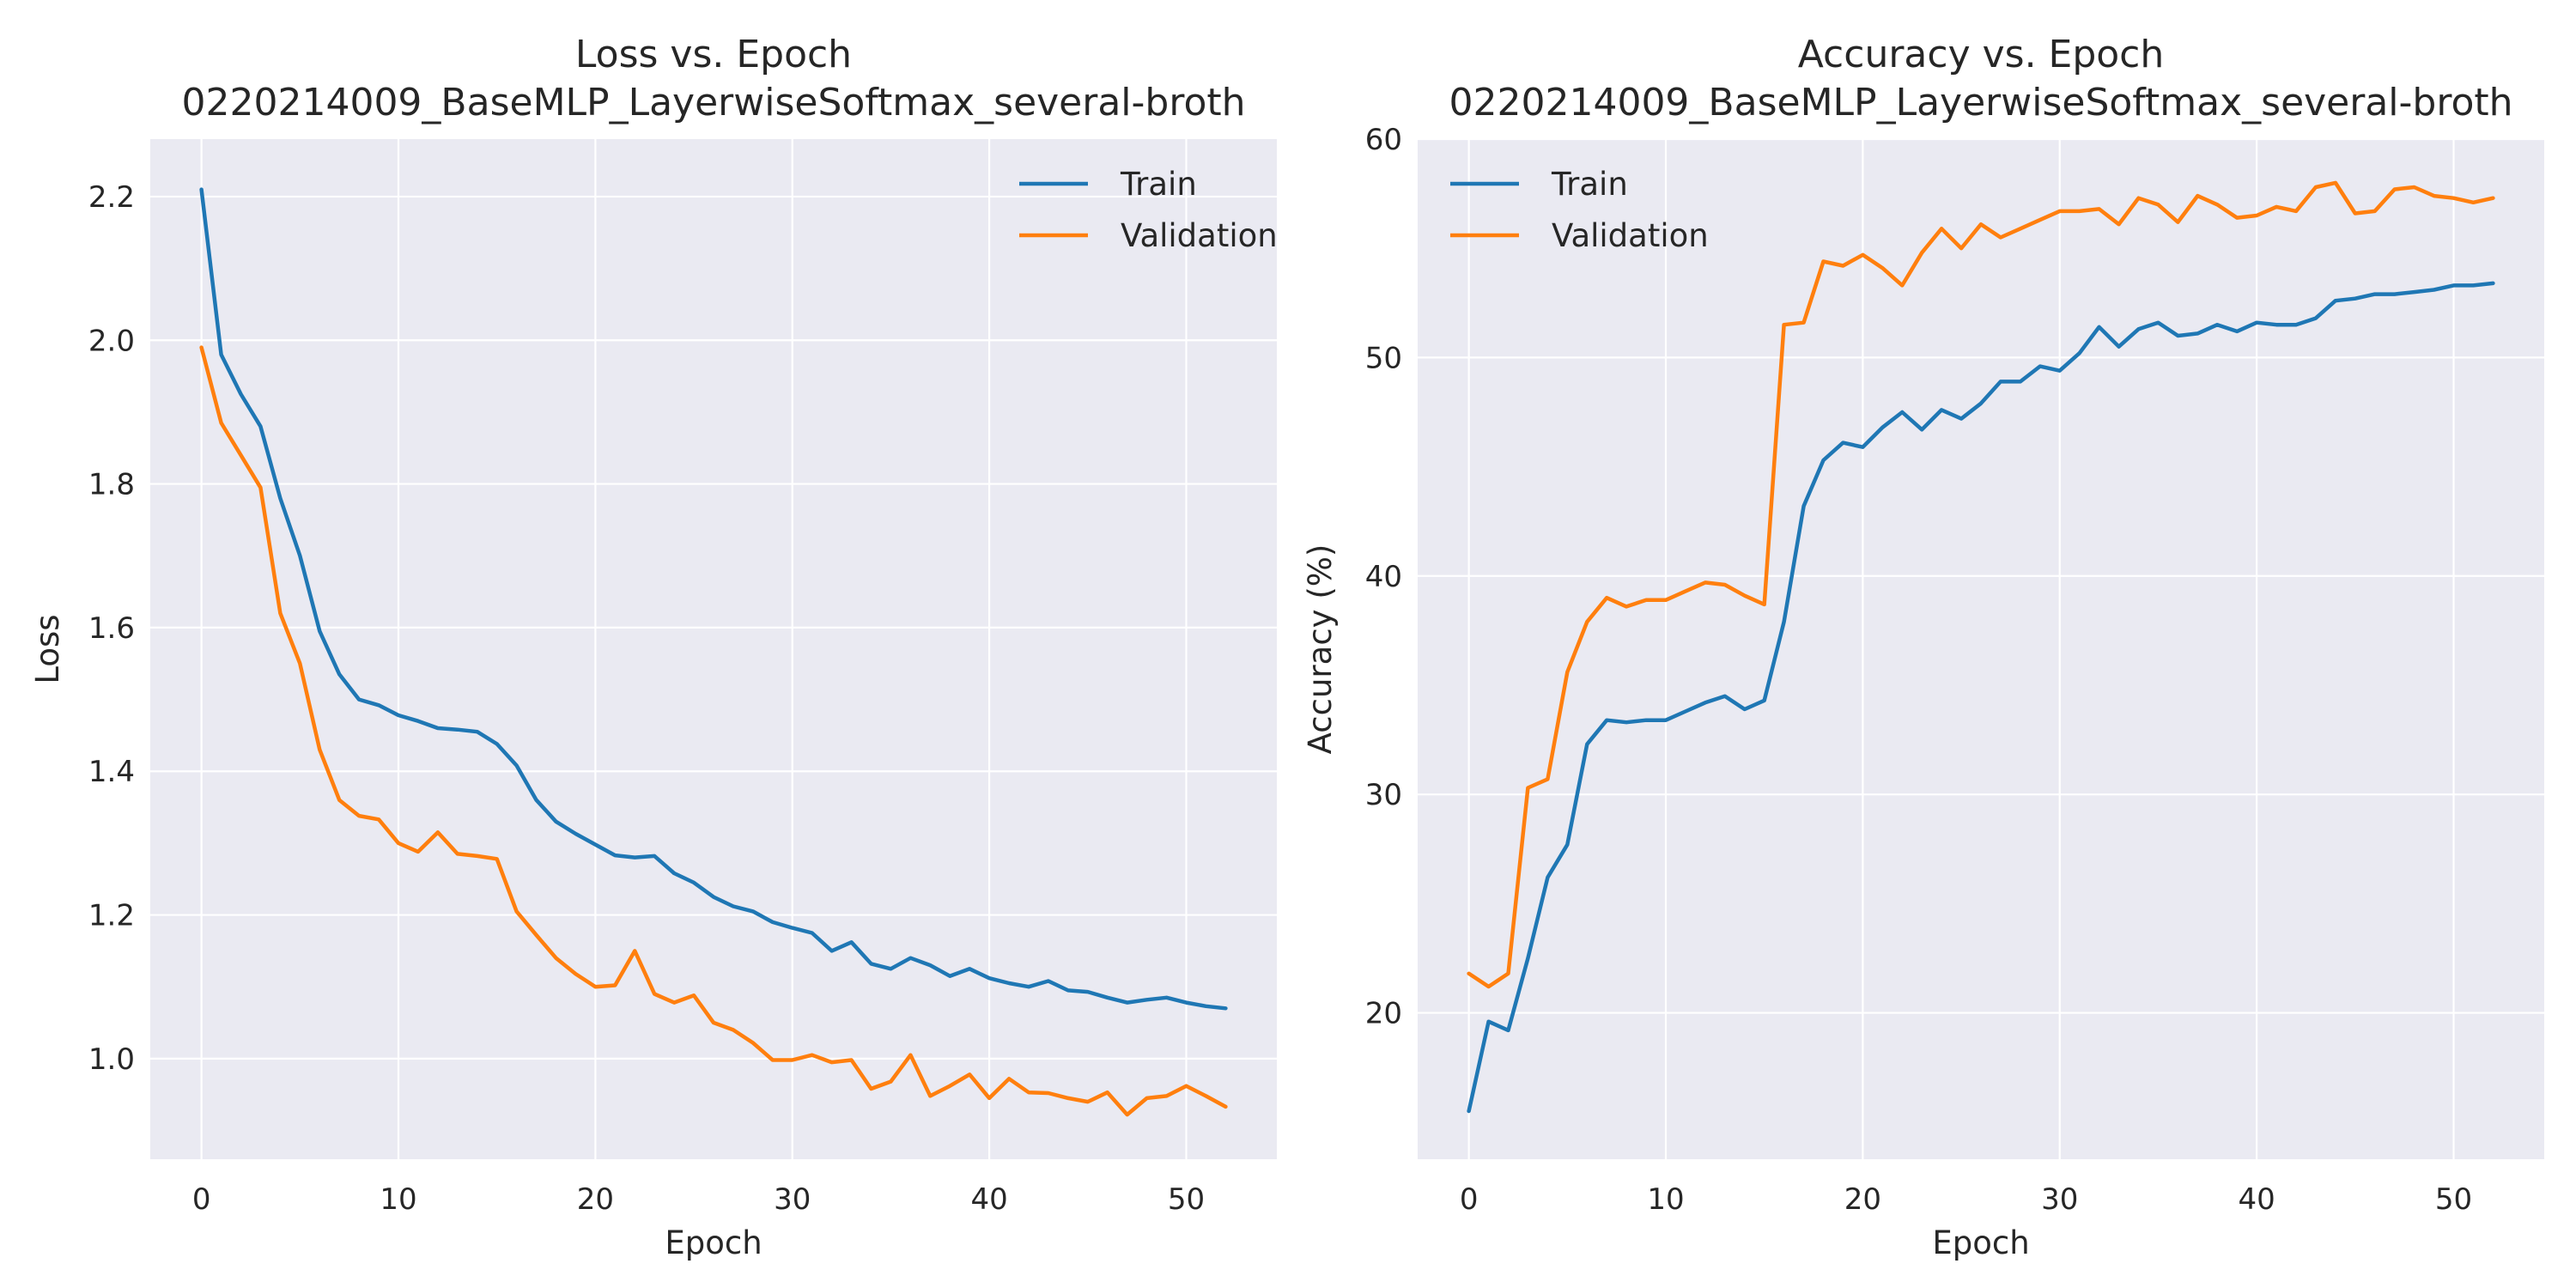 Image resolution: width=2576 pixels, height=1288 pixels. Describe the element at coordinates (1383, 1014) in the screenshot. I see `accuracy-y-tick-label: 20` at that location.